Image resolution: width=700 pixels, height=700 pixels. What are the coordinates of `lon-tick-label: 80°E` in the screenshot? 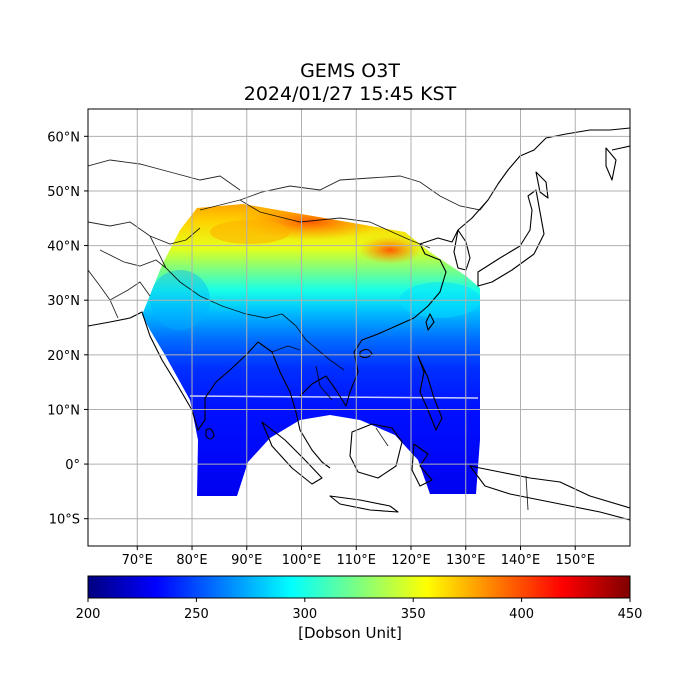 It's located at (191, 560).